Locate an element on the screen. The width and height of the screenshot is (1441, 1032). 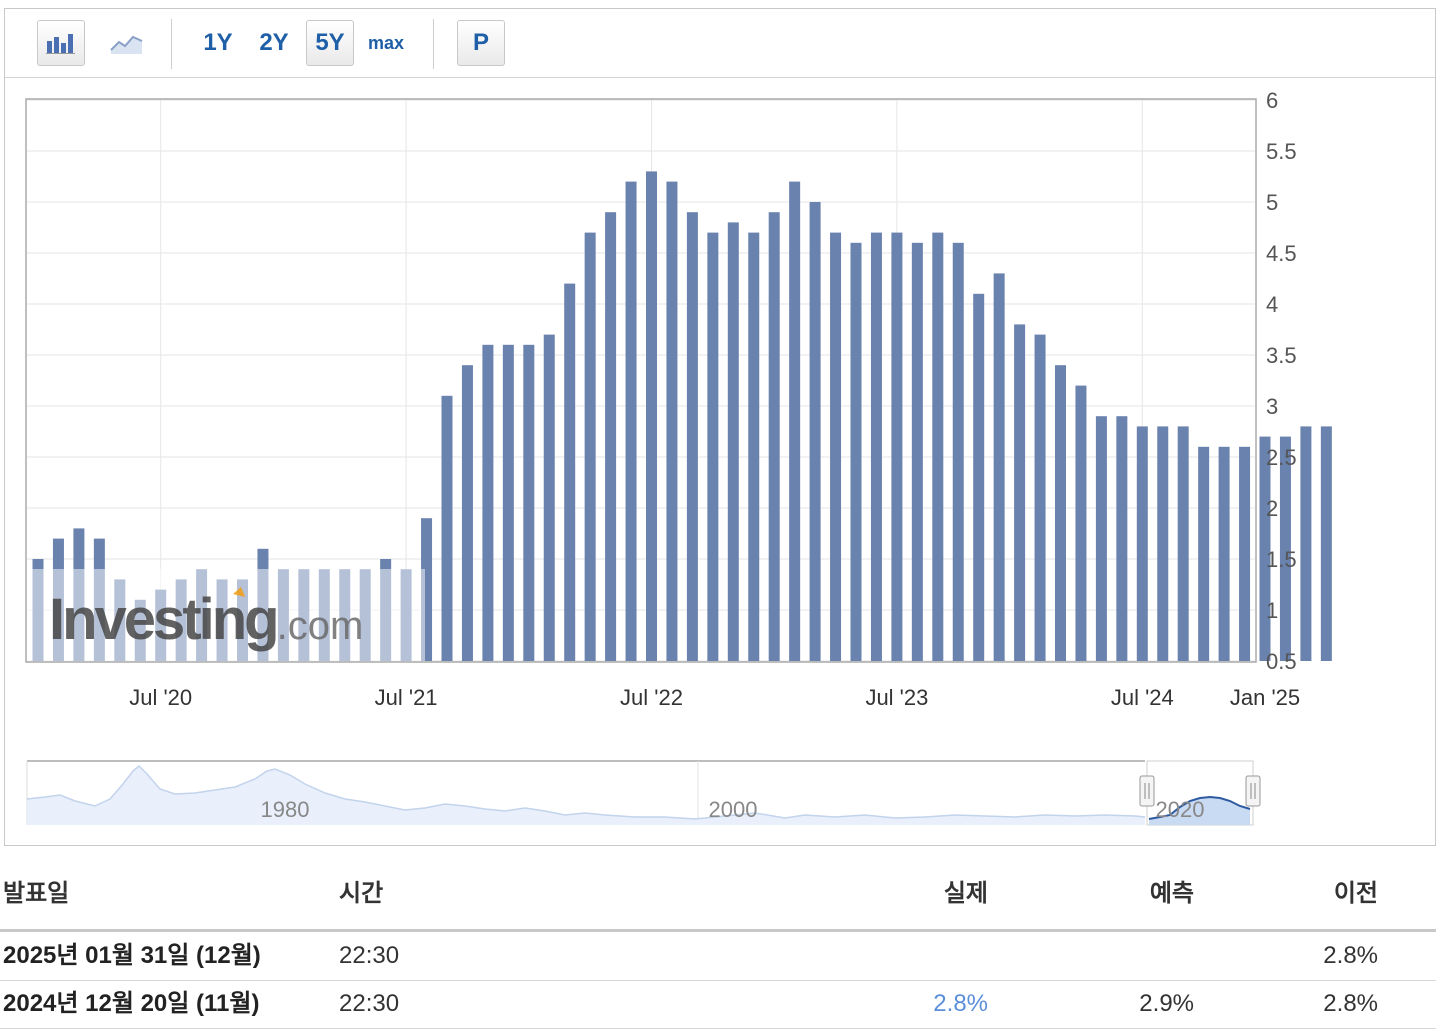
navigator-area is located at coordinates (586, 795).